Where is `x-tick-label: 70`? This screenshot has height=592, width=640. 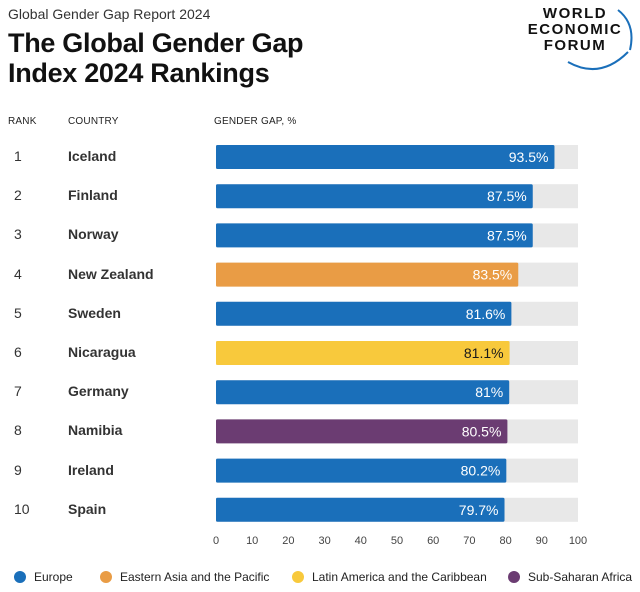
x-tick-label: 70 is located at coordinates (469, 541).